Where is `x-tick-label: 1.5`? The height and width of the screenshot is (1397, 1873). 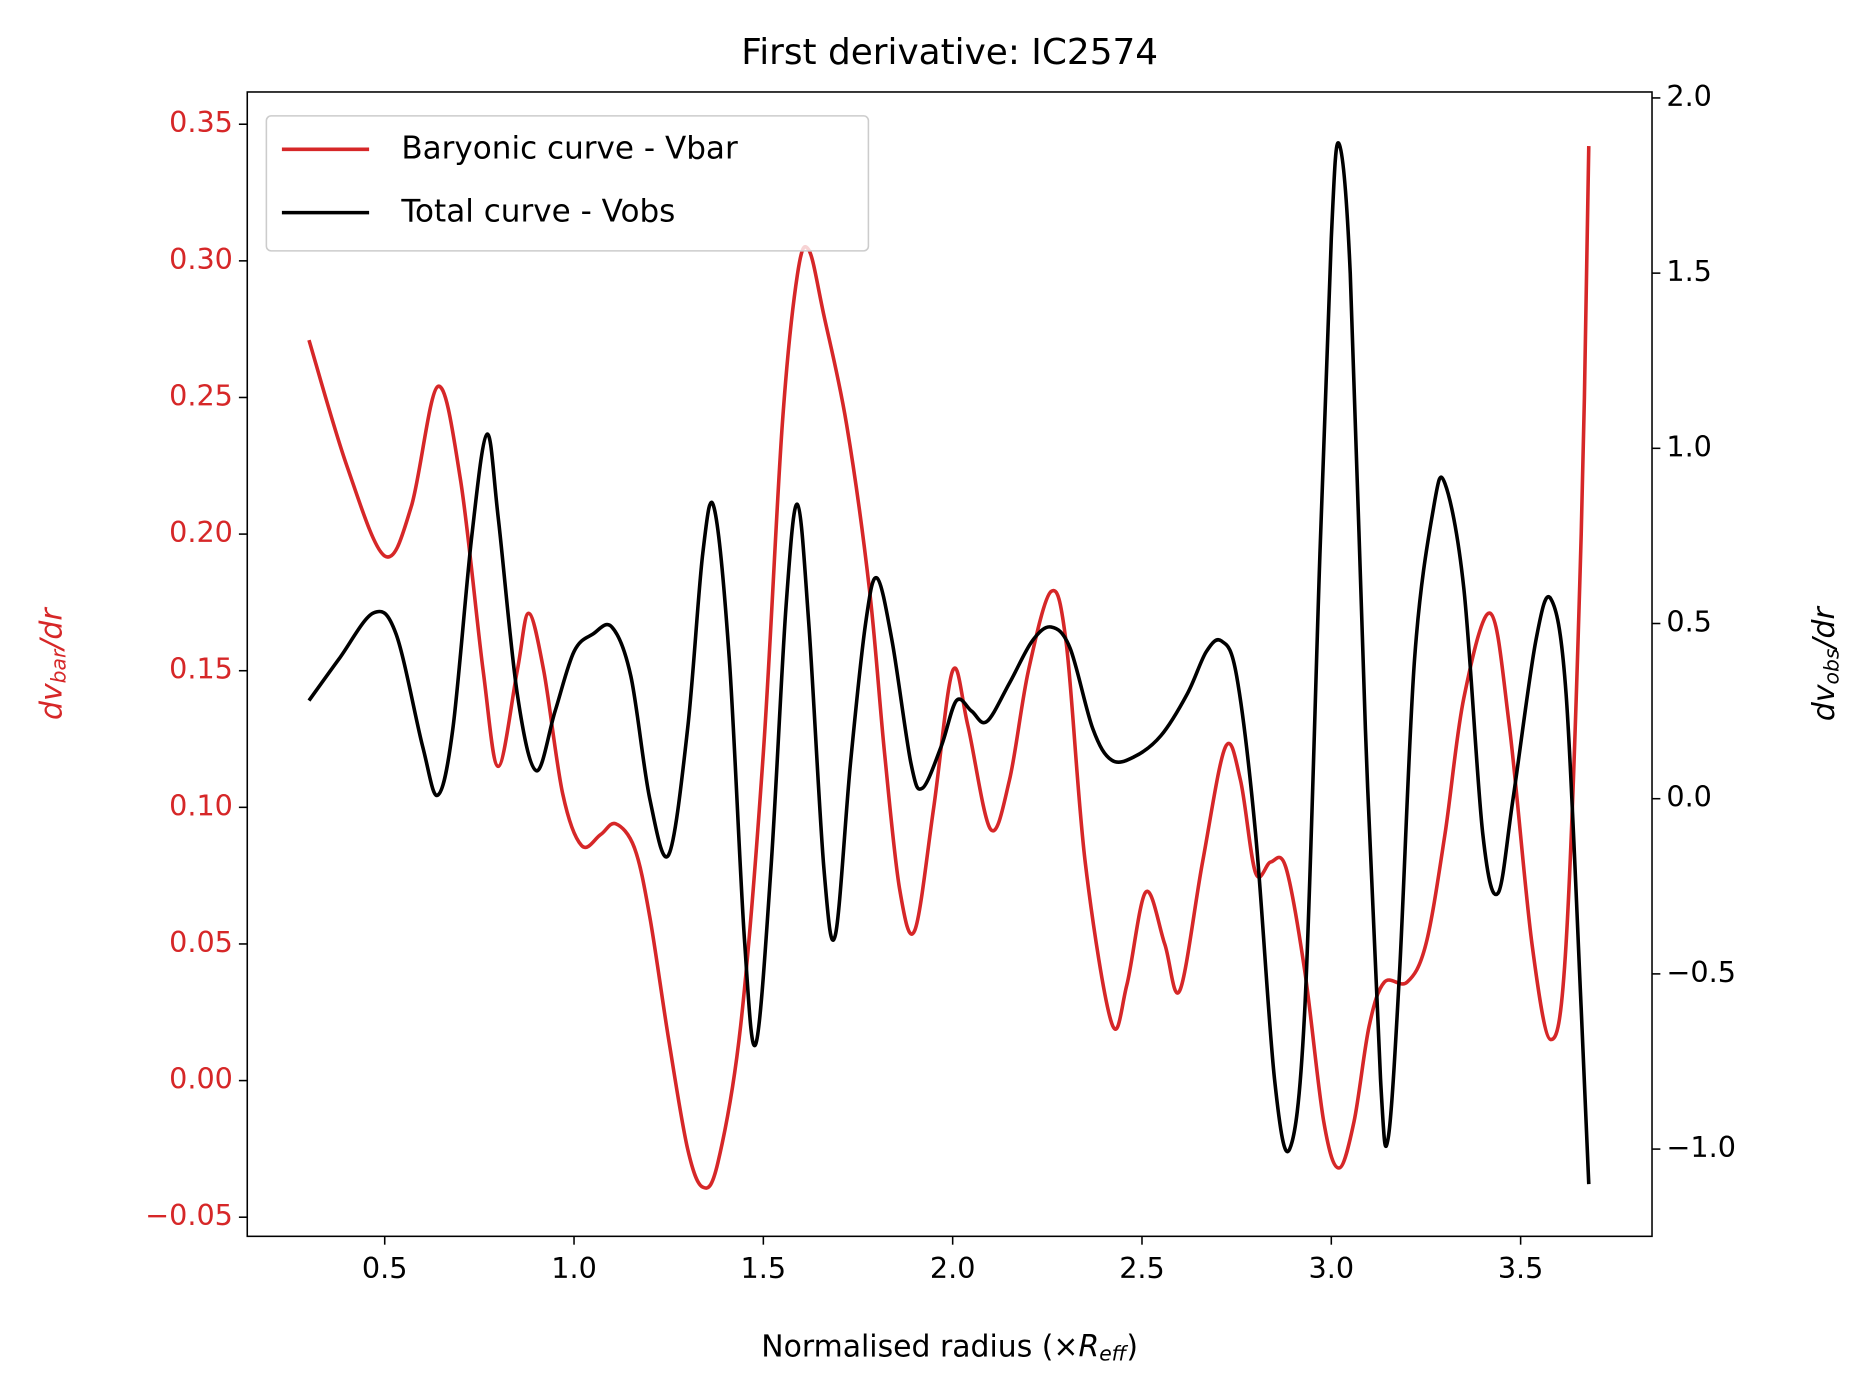 x-tick-label: 1.5 is located at coordinates (764, 1268).